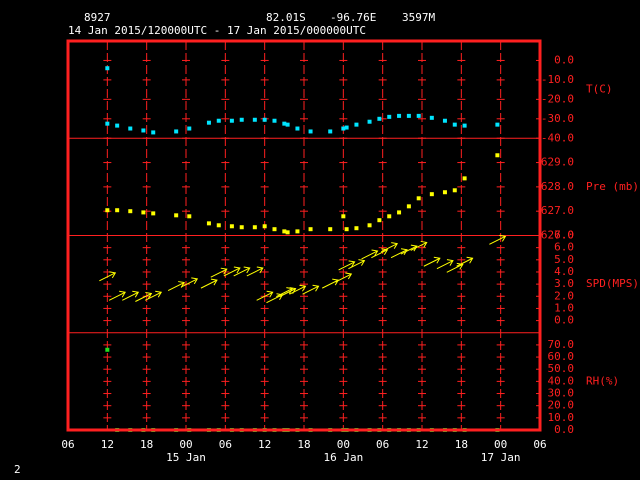 The width and height of the screenshot is (640, 480). I want to click on y-tick-label: 50.0, so click(561, 368).